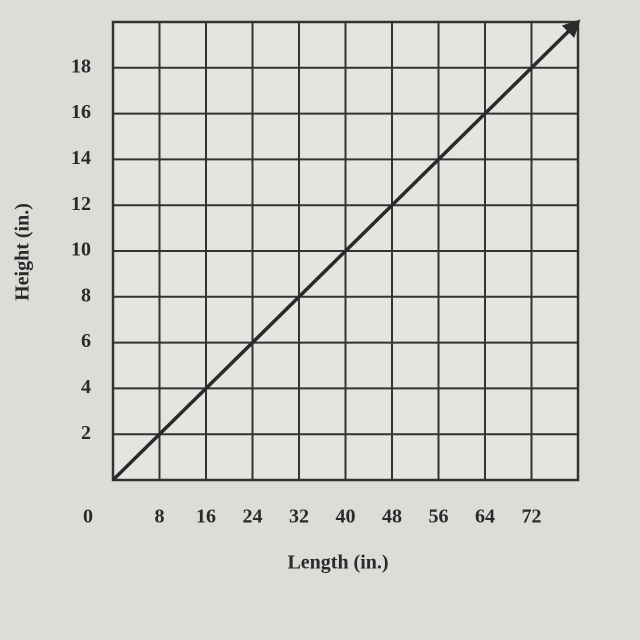  What do you see at coordinates (81, 66) in the screenshot?
I see `y-tick-label: 18` at bounding box center [81, 66].